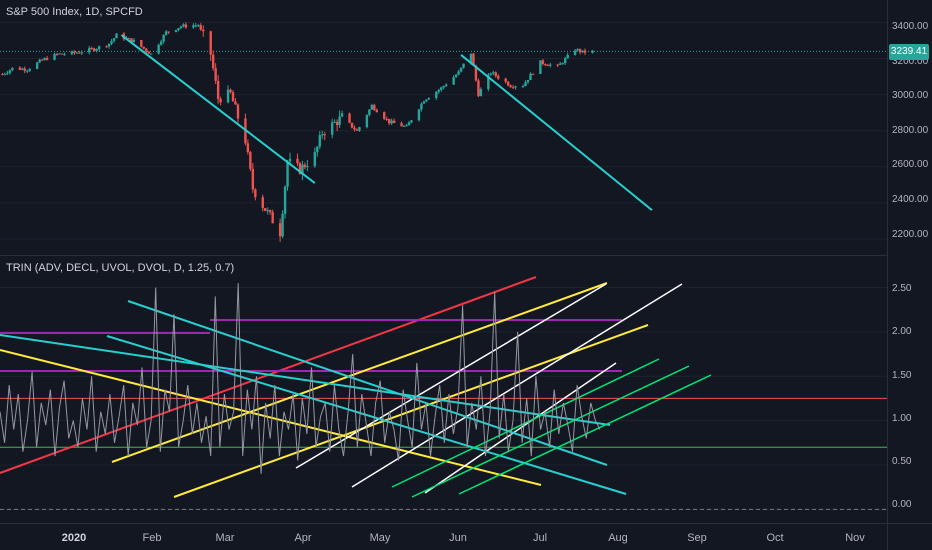 The height and width of the screenshot is (550, 932). Describe the element at coordinates (910, 199) in the screenshot. I see `price-tick: 2400.00` at that location.